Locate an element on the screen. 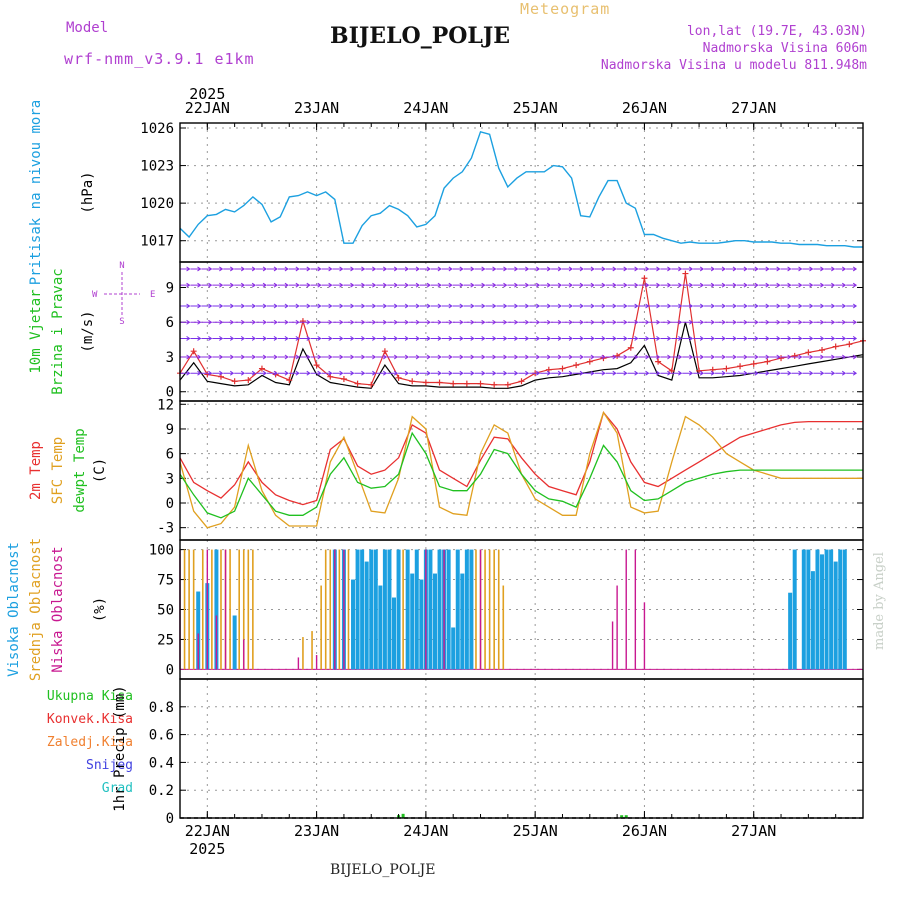  panel-ylabel: SFC Temp is located at coordinates (58, 470).